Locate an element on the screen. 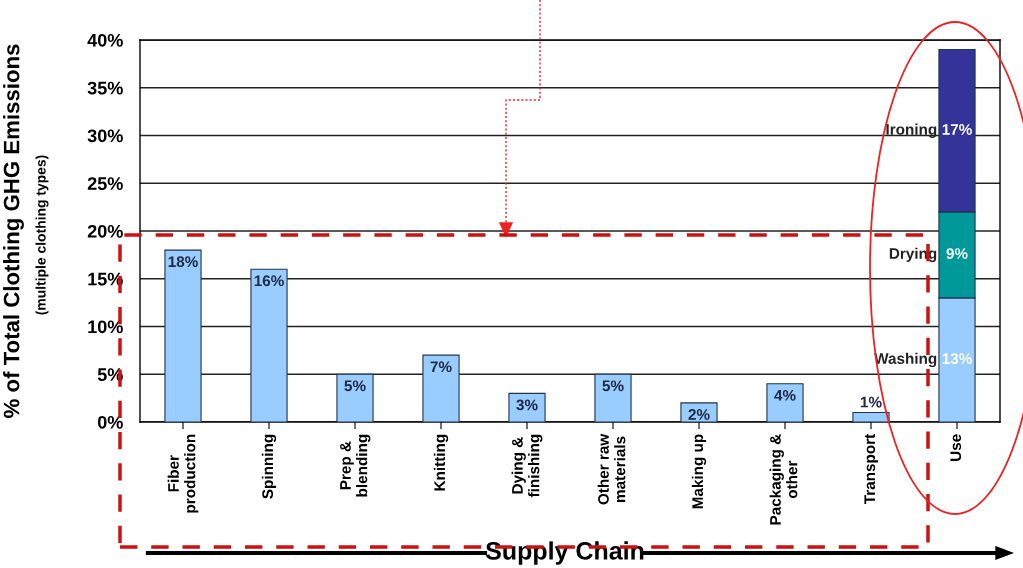  y-tick-label: 40% is located at coordinates (105, 40).